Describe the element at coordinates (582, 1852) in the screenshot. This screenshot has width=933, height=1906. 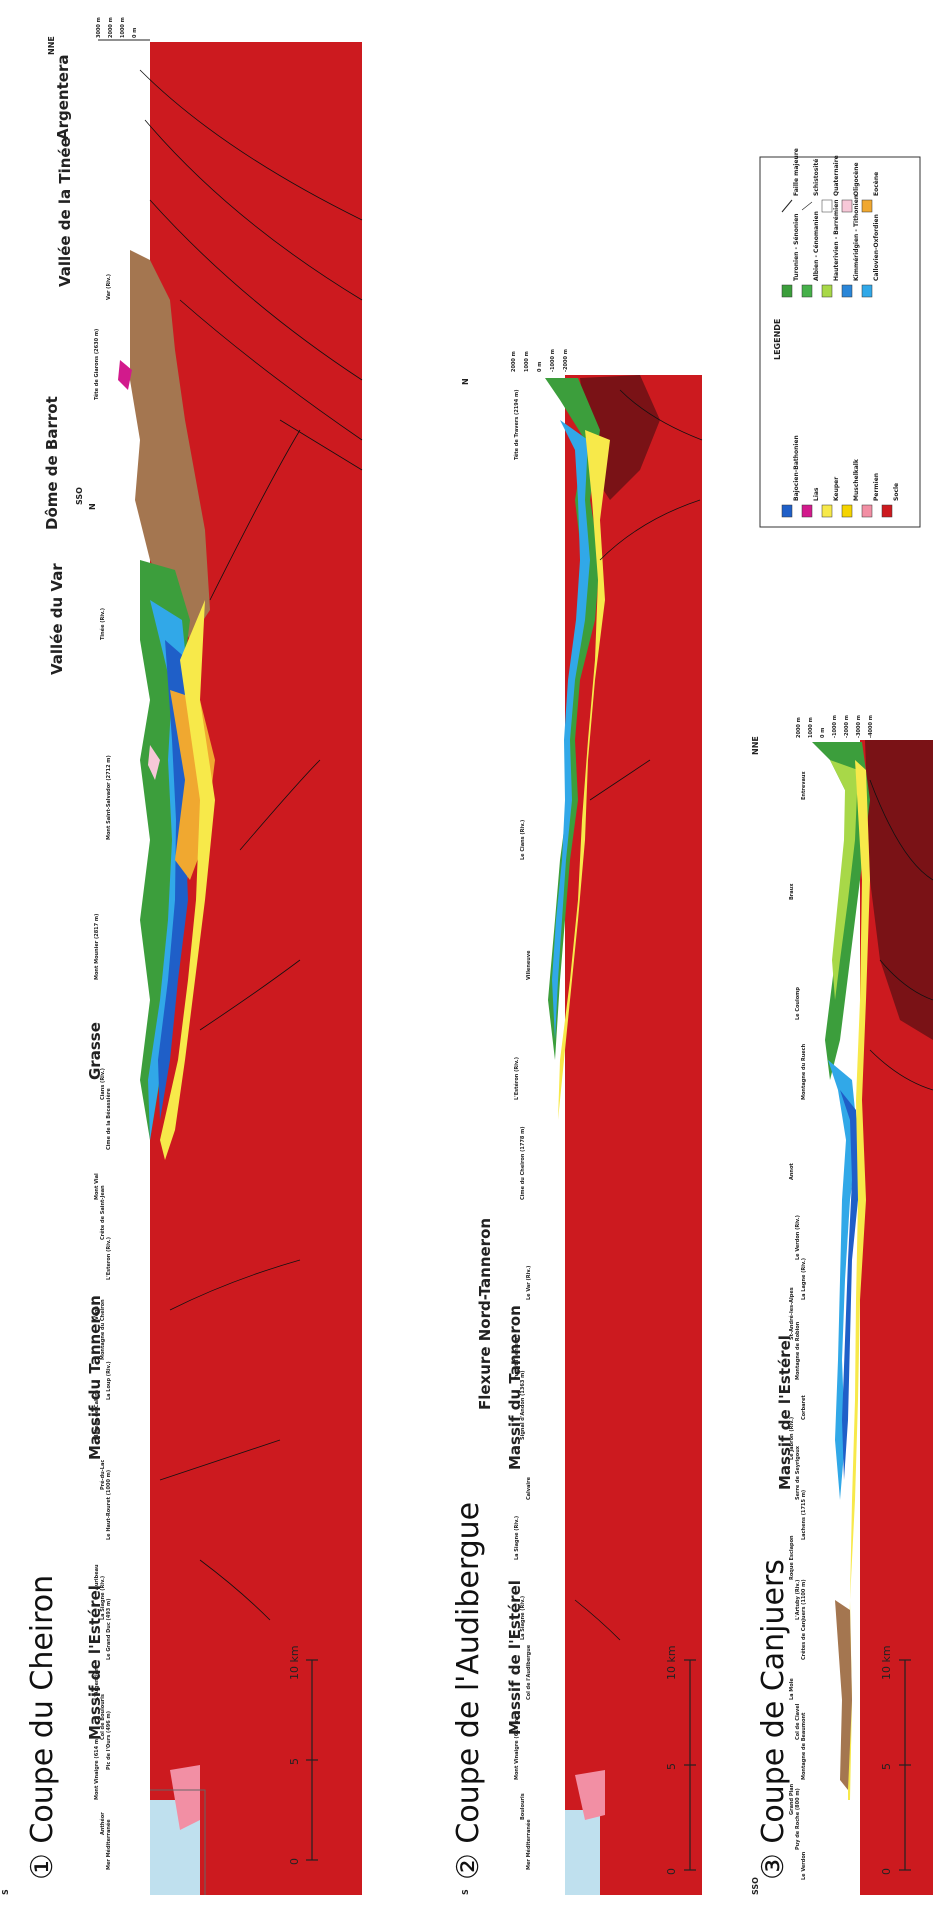
I see `s2-sea` at that location.